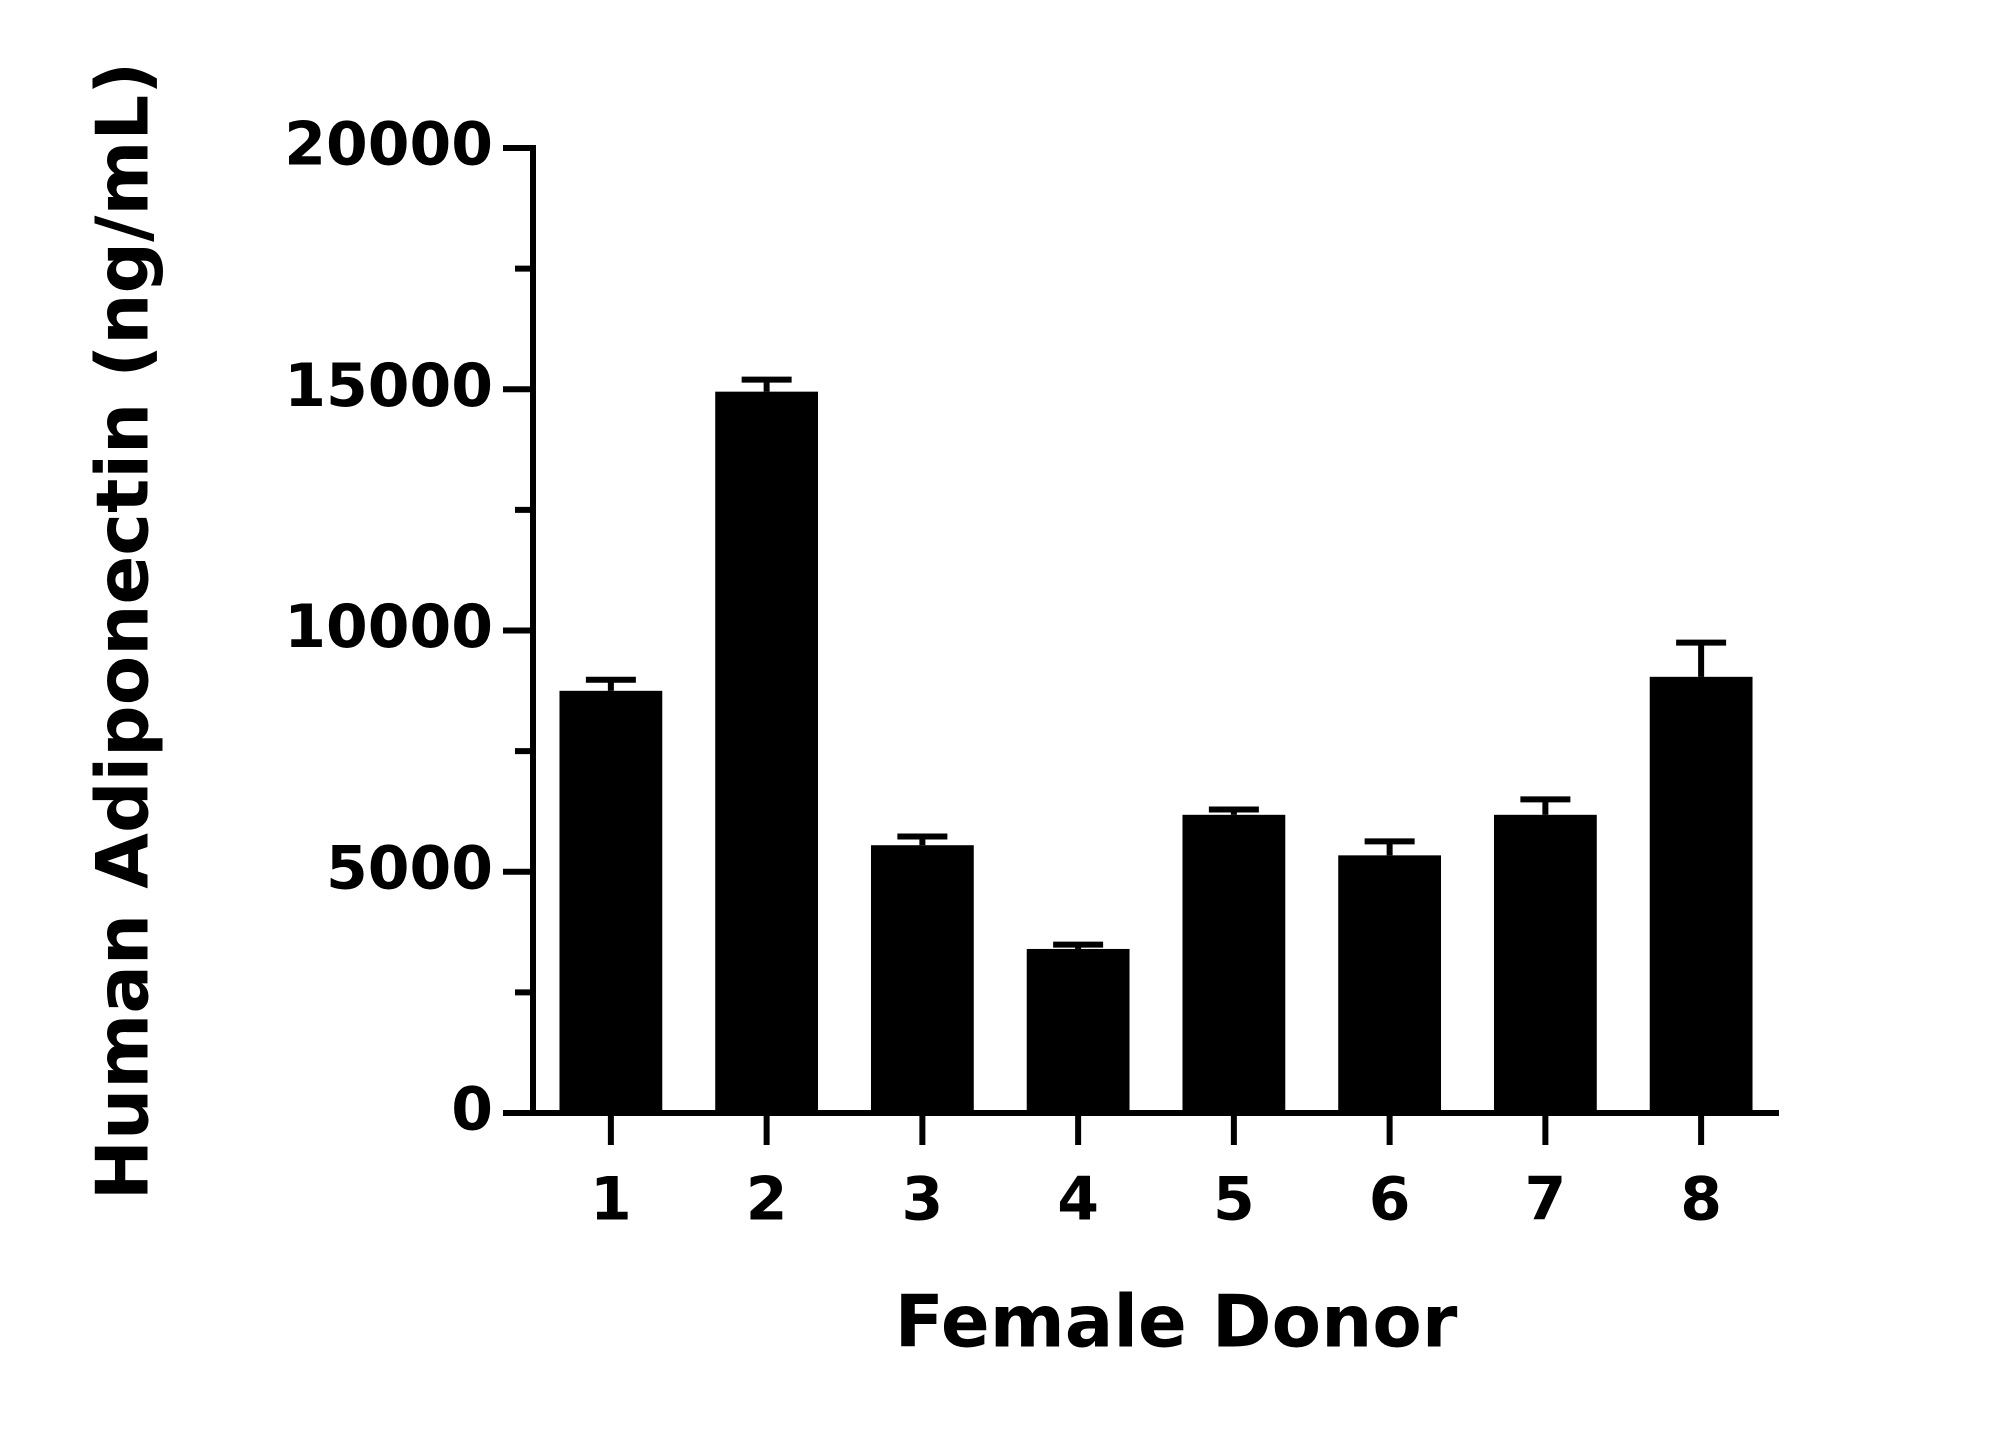  Describe the element at coordinates (1546, 1200) in the screenshot. I see `x-tick-label: 7` at that location.